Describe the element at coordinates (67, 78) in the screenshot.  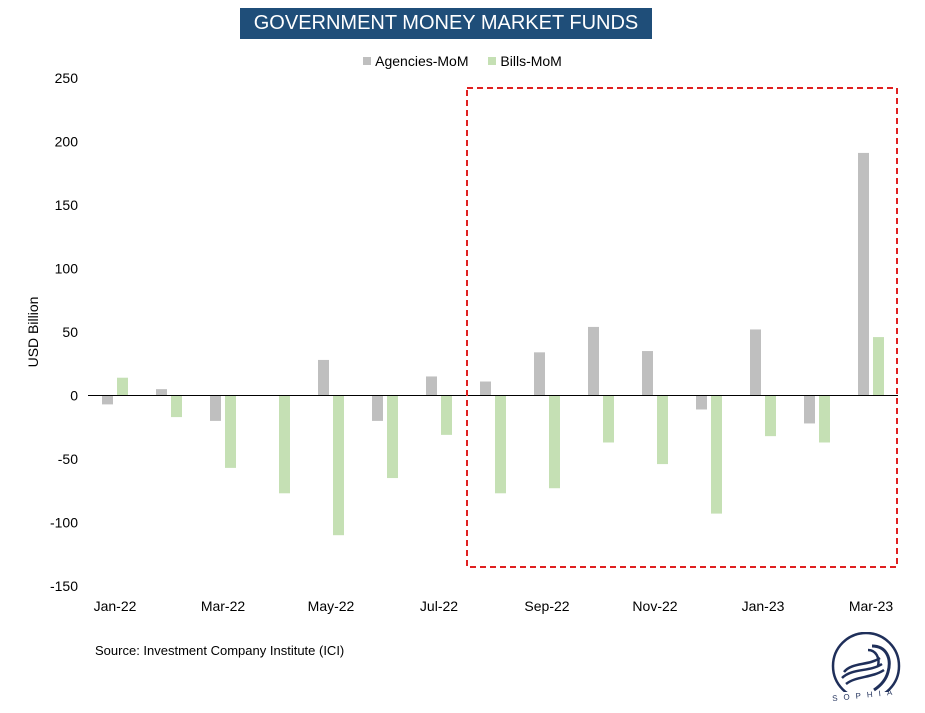
I see `y-tick-label: 250` at that location.